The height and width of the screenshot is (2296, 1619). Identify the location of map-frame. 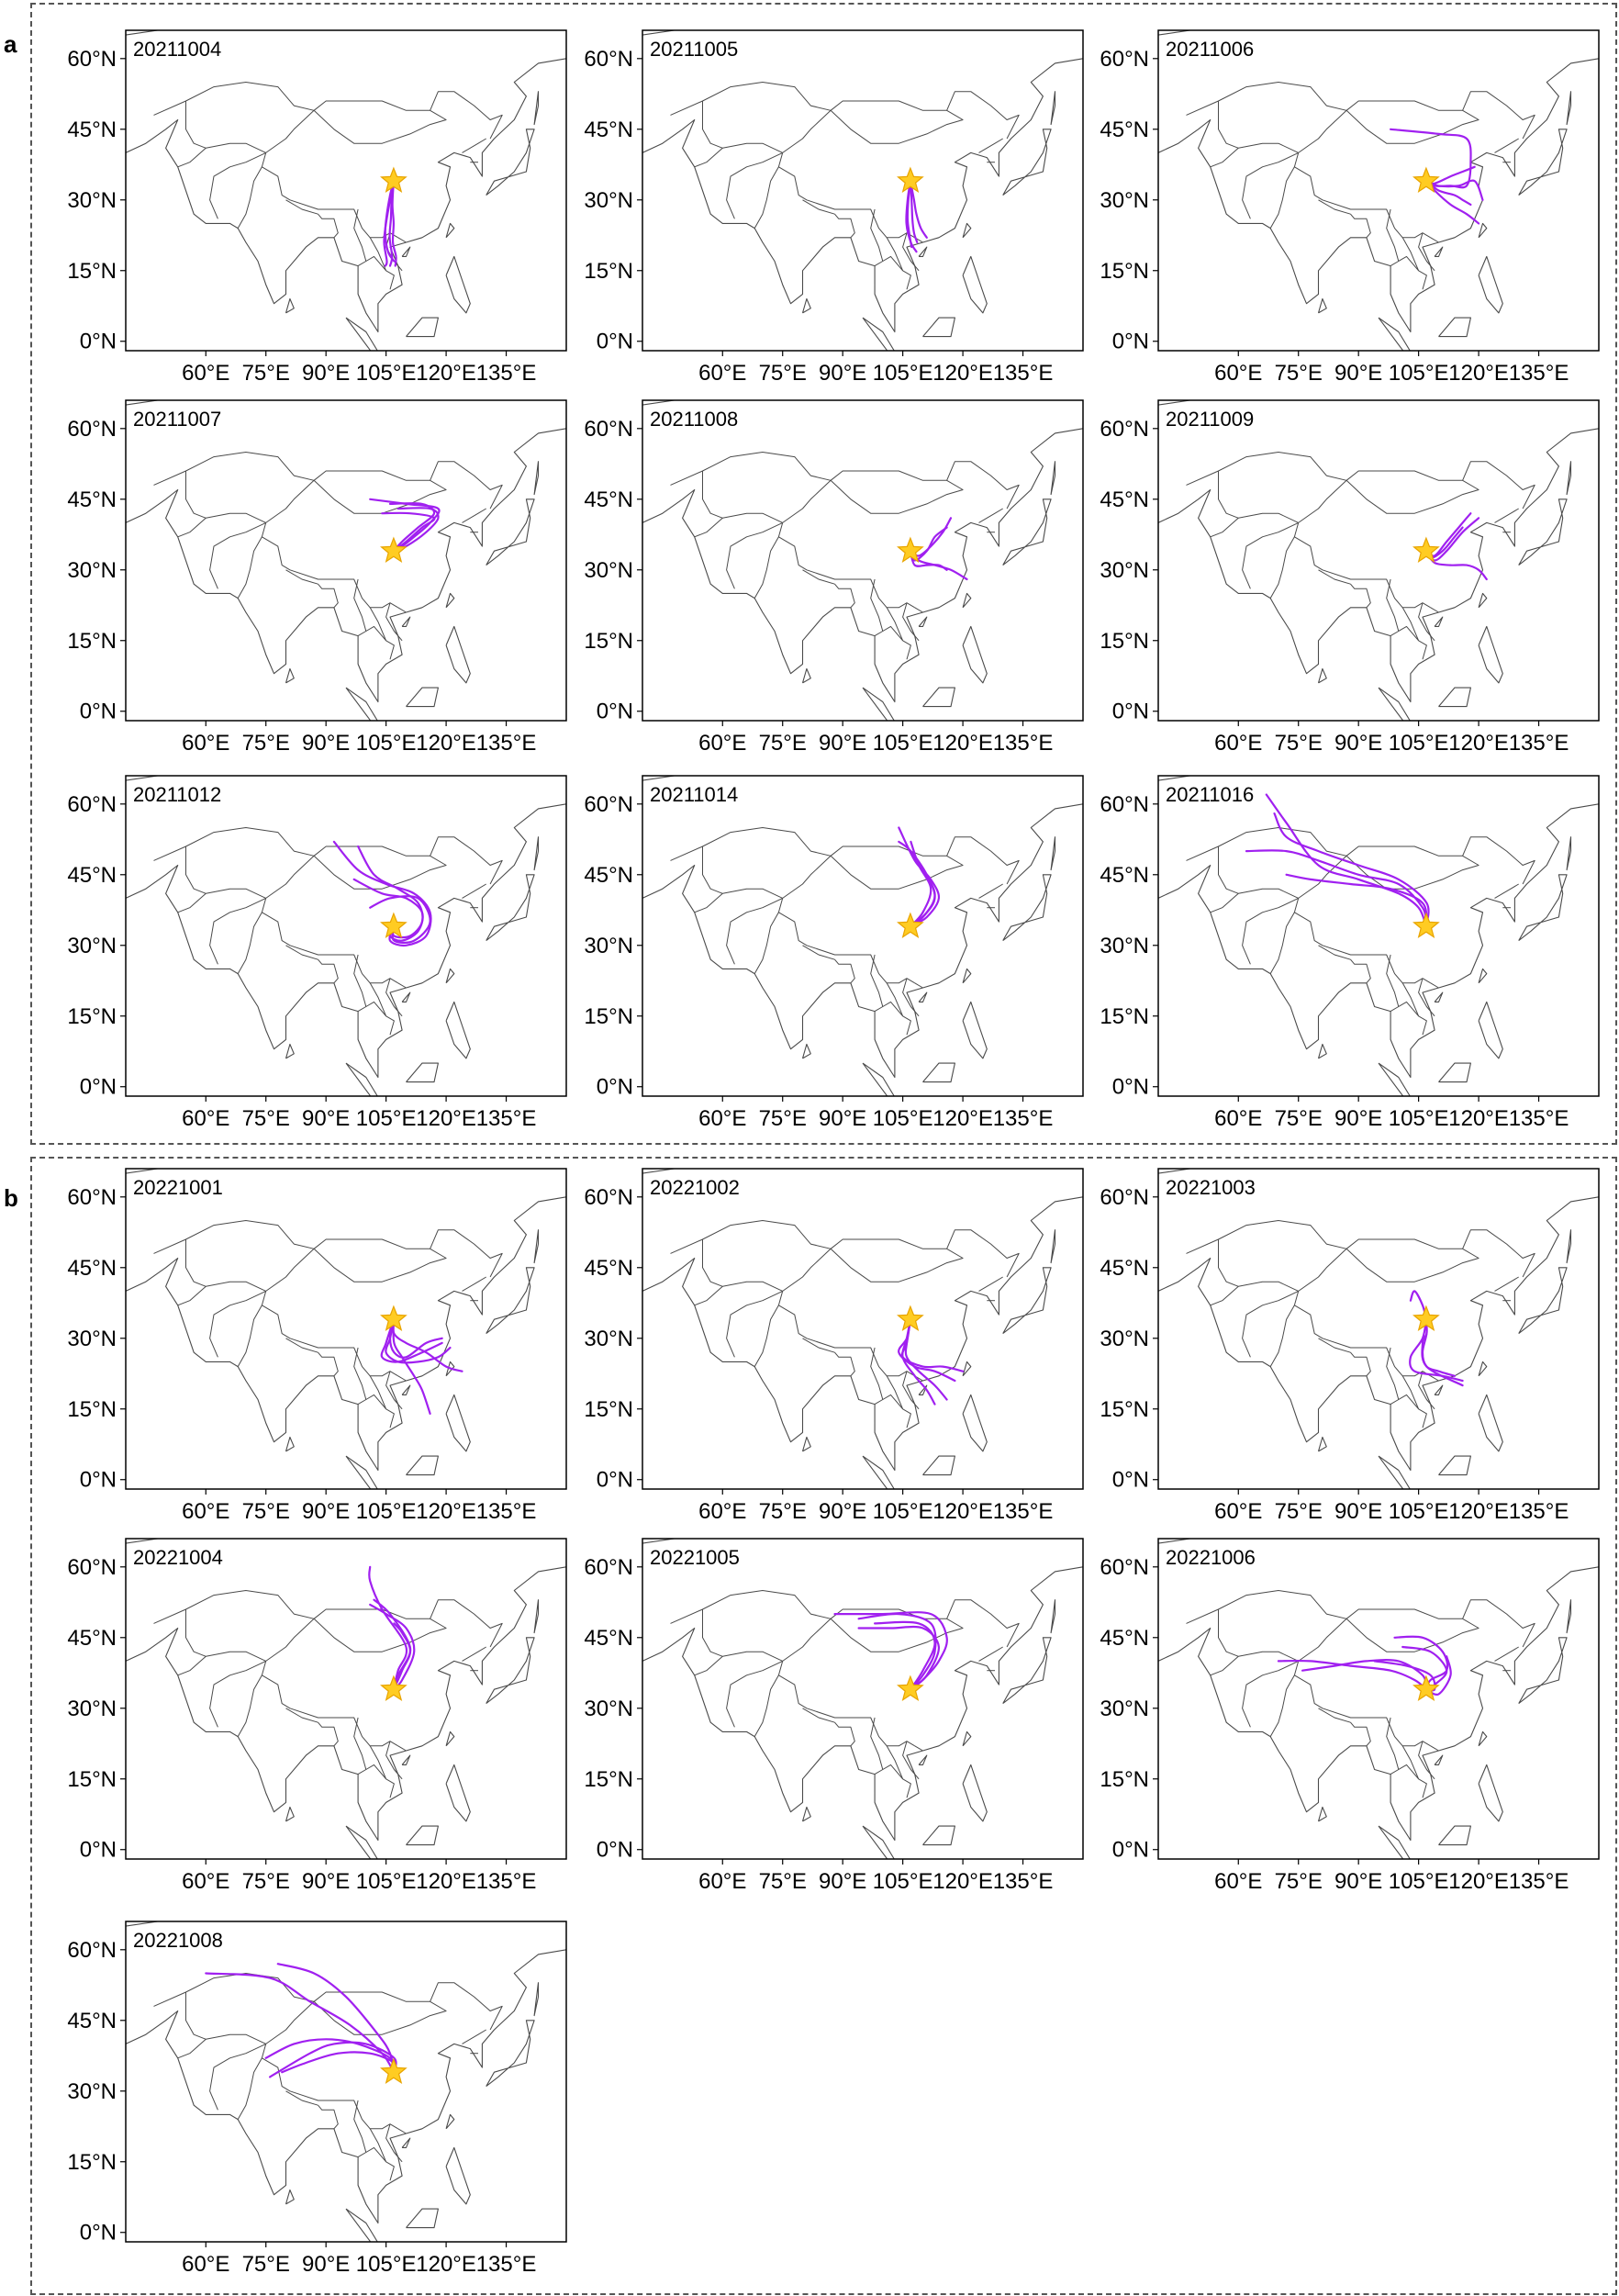
(863, 560).